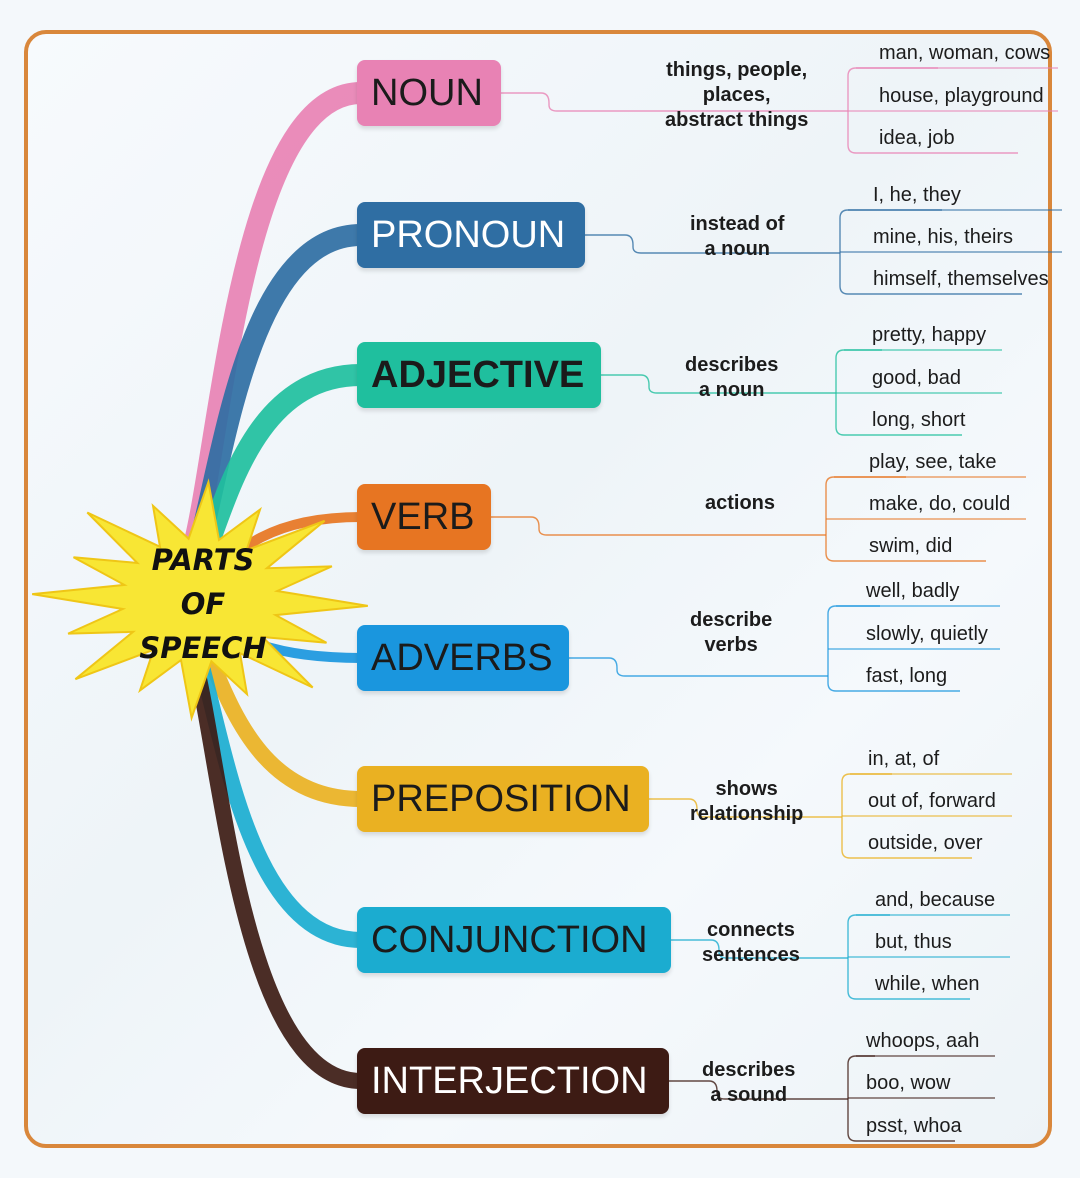  I want to click on example-preposition: in, at, of, so click(904, 759).